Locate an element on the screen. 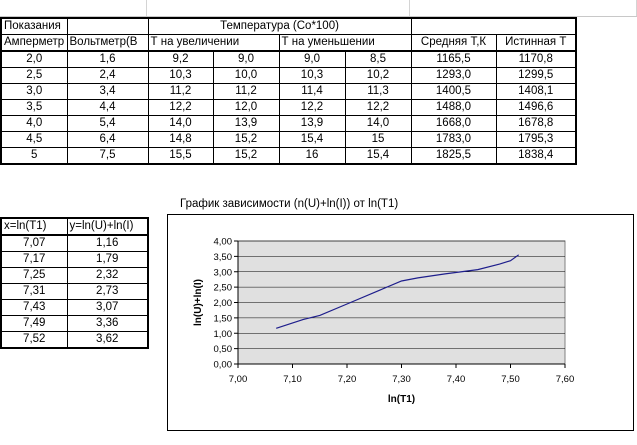  y-header: y=ln(U)+ln(I) is located at coordinates (107, 226).